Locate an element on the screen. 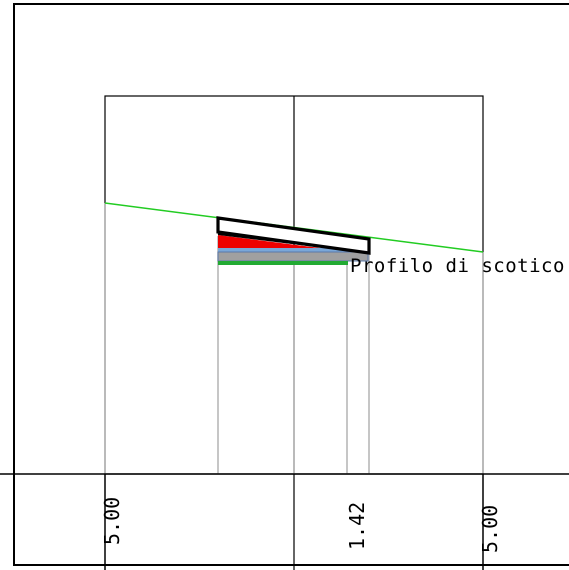 The width and height of the screenshot is (569, 570). profile-label: Profilo di scotico is located at coordinates (457, 266).